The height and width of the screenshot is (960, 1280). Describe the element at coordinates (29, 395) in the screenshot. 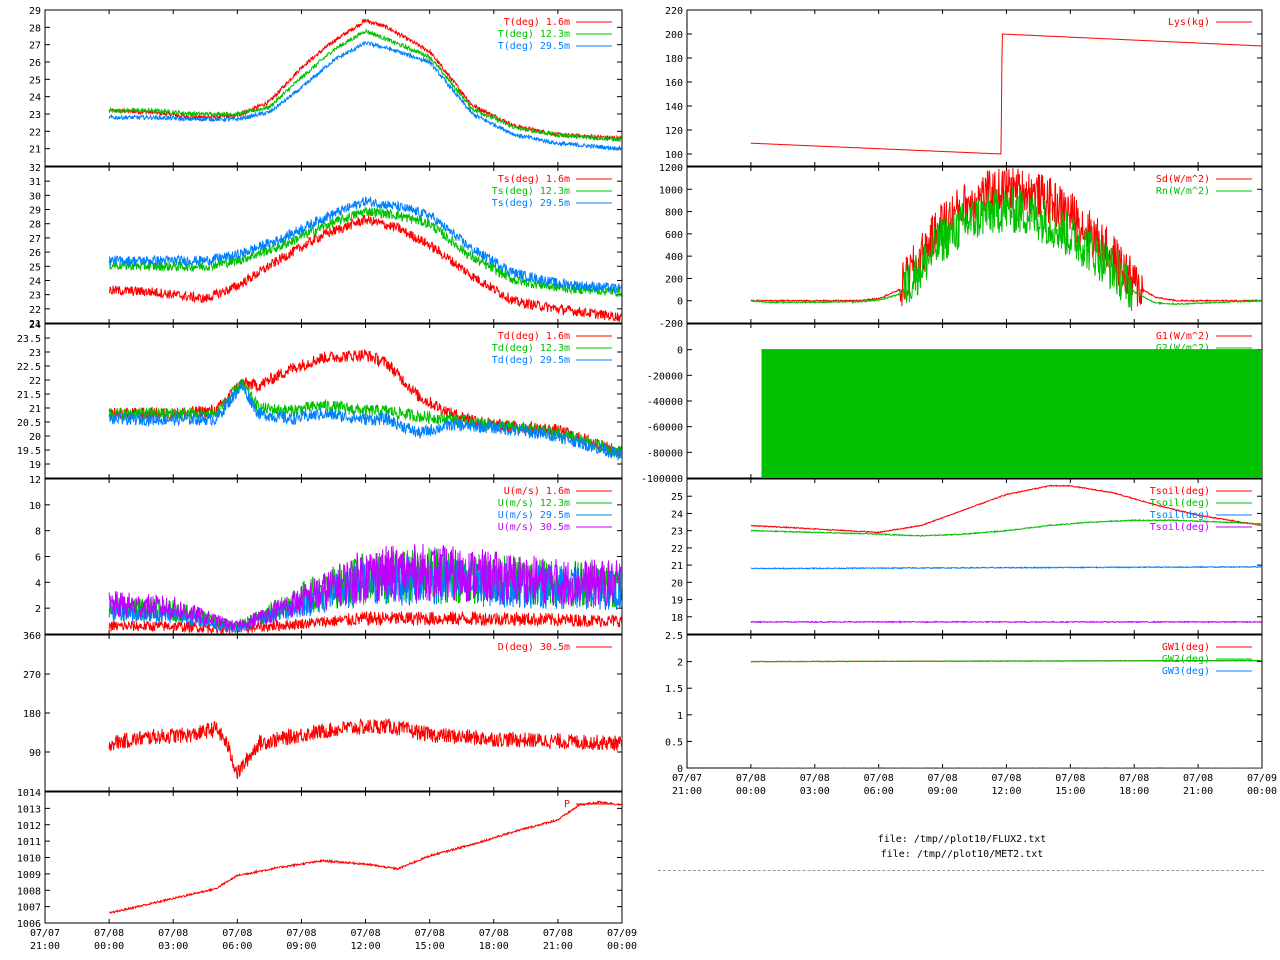

I see `y-tick-label: 21.5` at that location.